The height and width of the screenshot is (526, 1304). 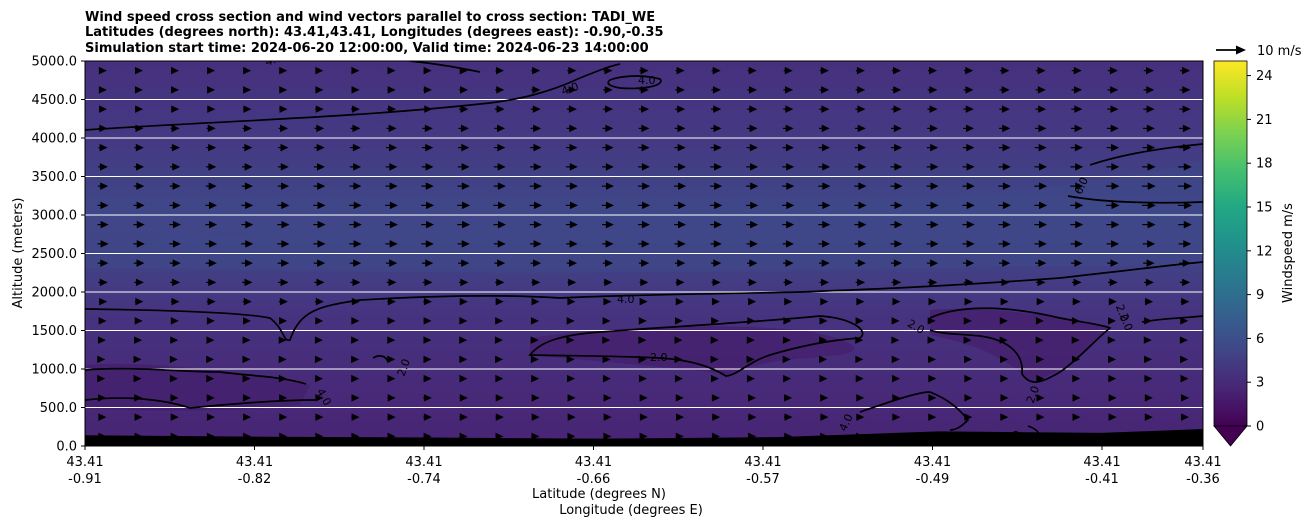 What do you see at coordinates (1241, 50) in the screenshot?
I see `quiver-key-arrowhead` at bounding box center [1241, 50].